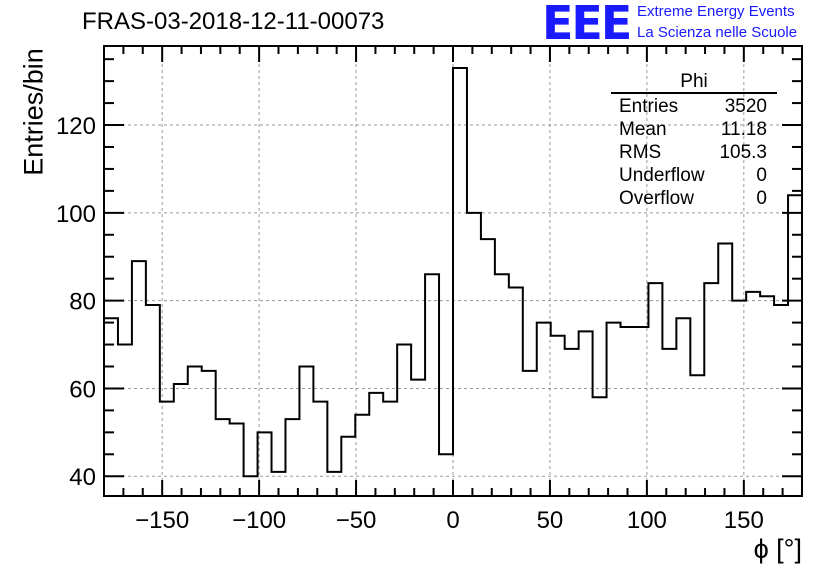 This screenshot has width=836, height=572. Describe the element at coordinates (233, 21) in the screenshot. I see `chart-title: FRAS-03-2018-12-11-00073` at that location.